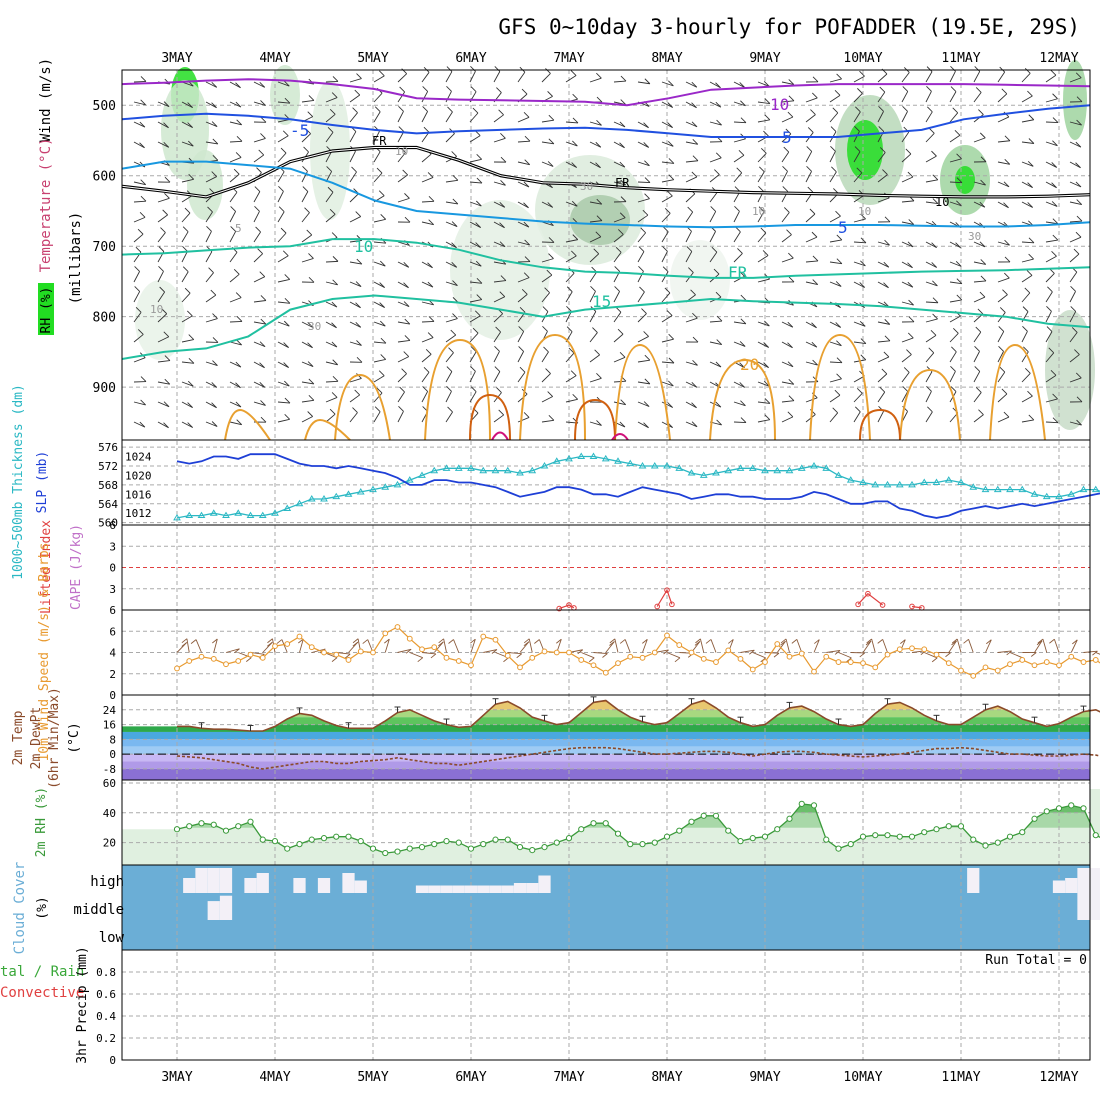  Describe the element at coordinates (112, 653) in the screenshot. I see `wind-speed-tick-label: 4` at that location.